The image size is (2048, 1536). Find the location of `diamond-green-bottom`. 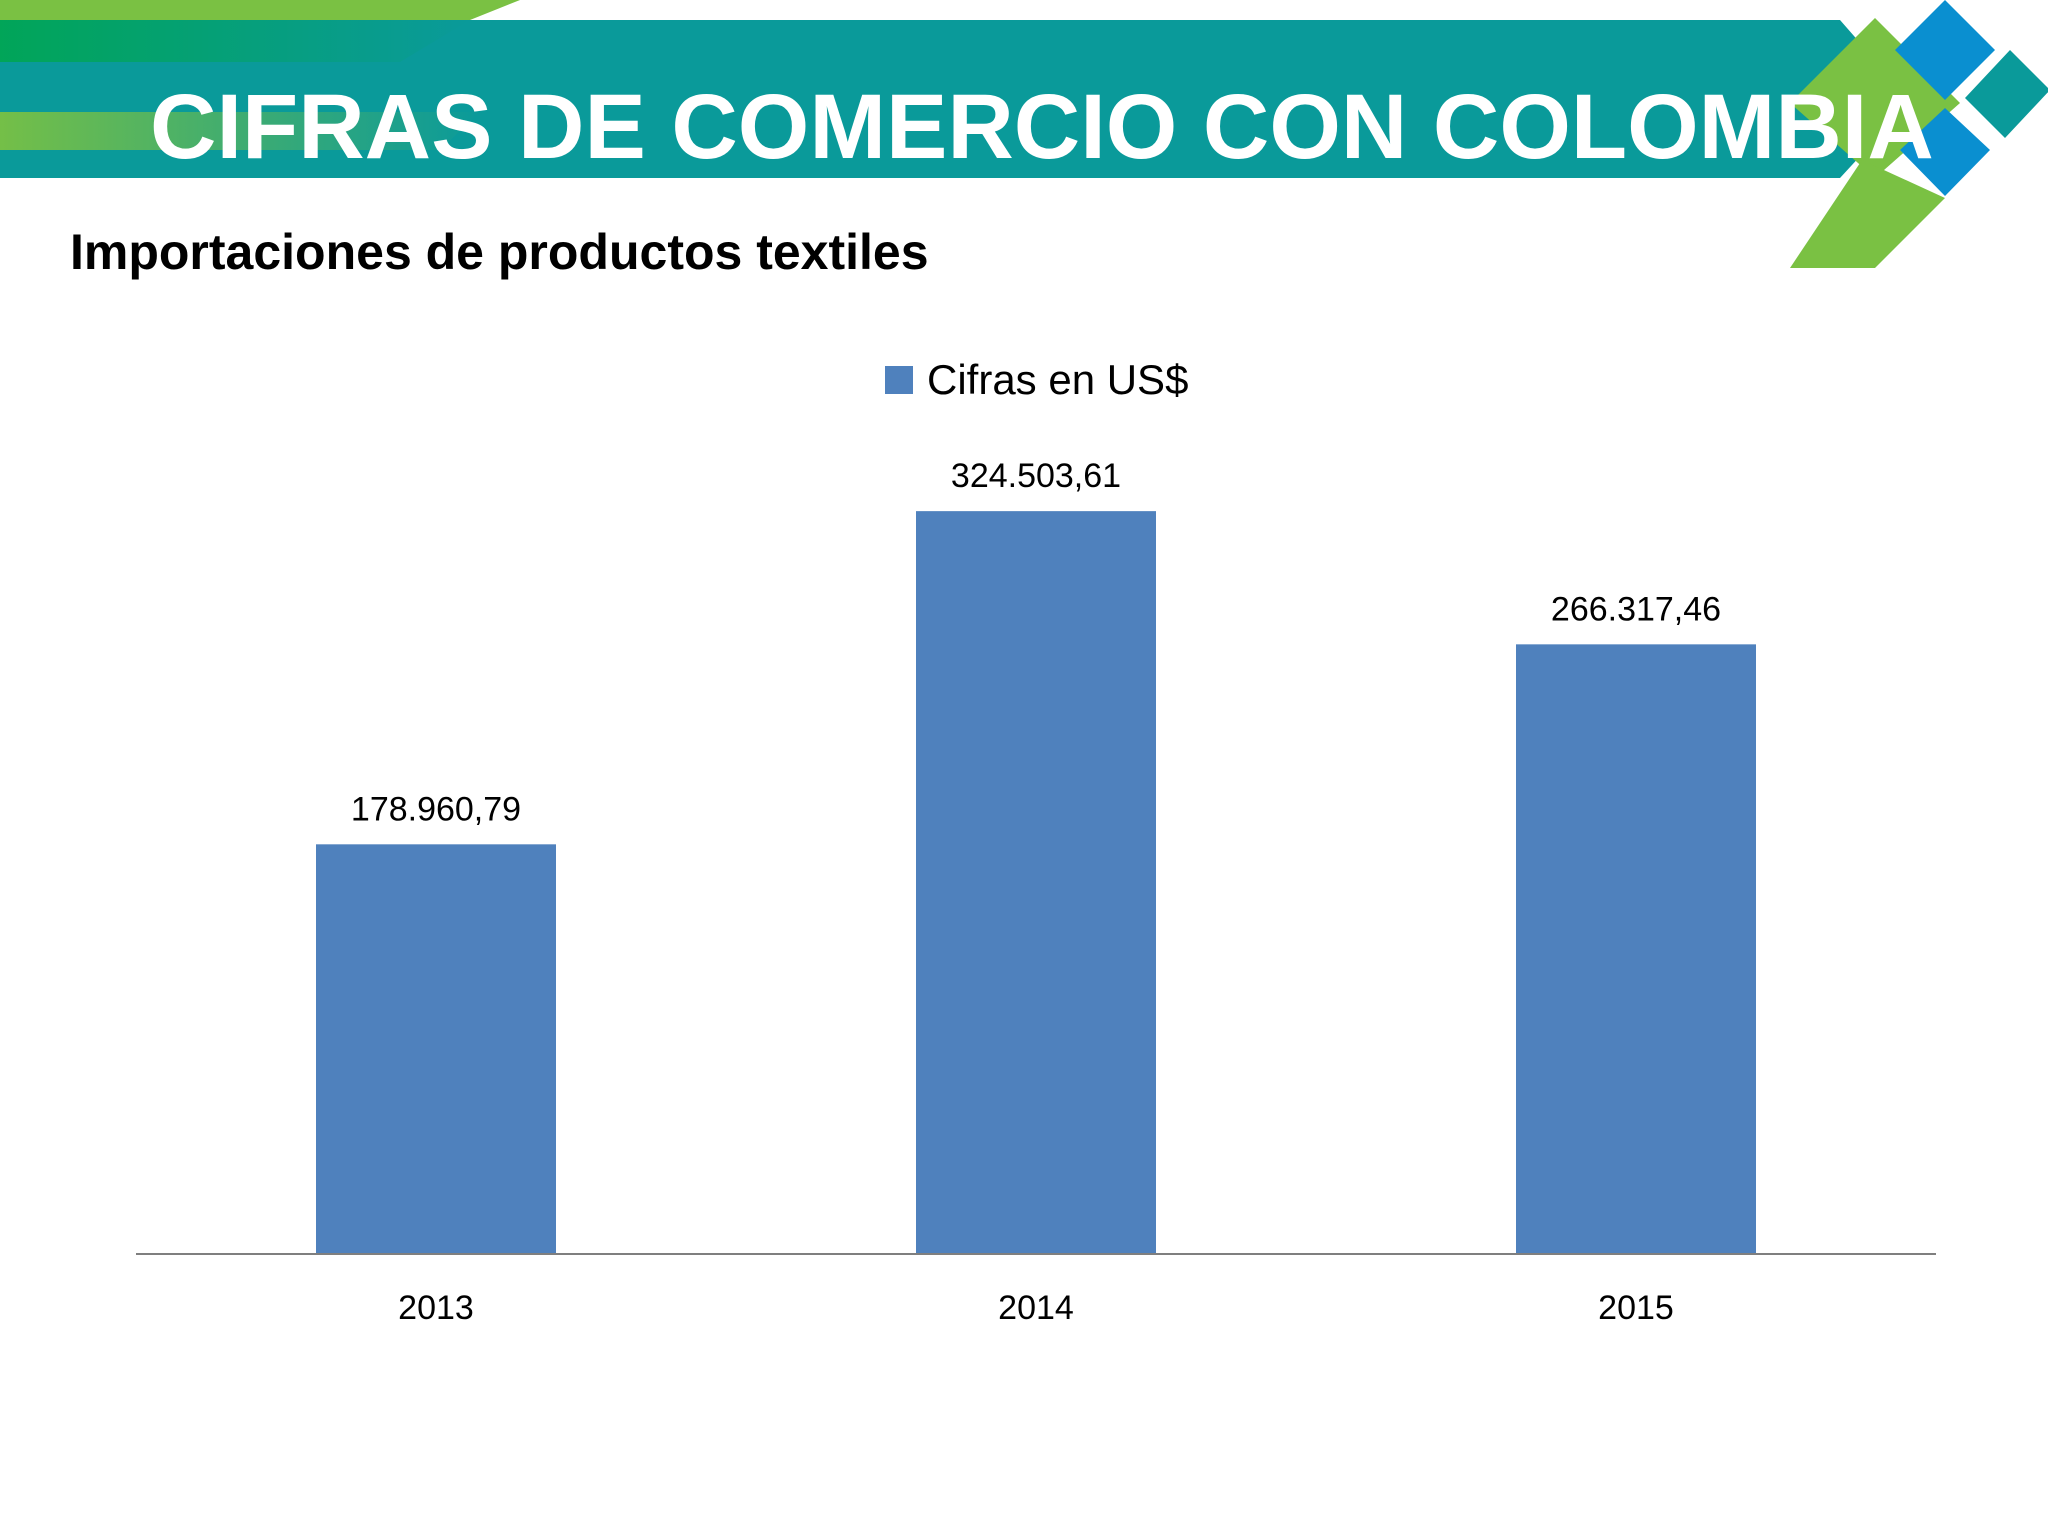

diamond-green-bottom is located at coordinates (1867, 214).